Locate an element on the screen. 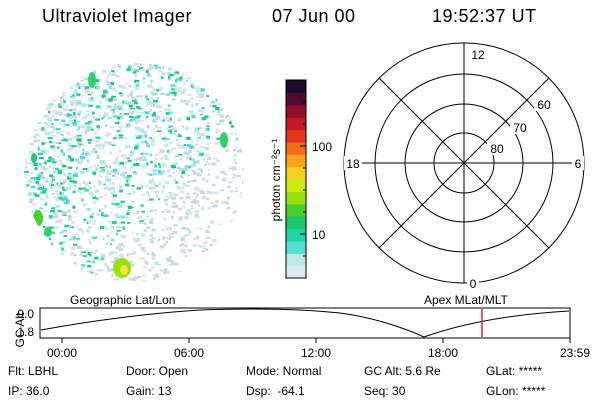 This screenshot has height=400, width=600. mlt-label-0: 0 is located at coordinates (473, 284).